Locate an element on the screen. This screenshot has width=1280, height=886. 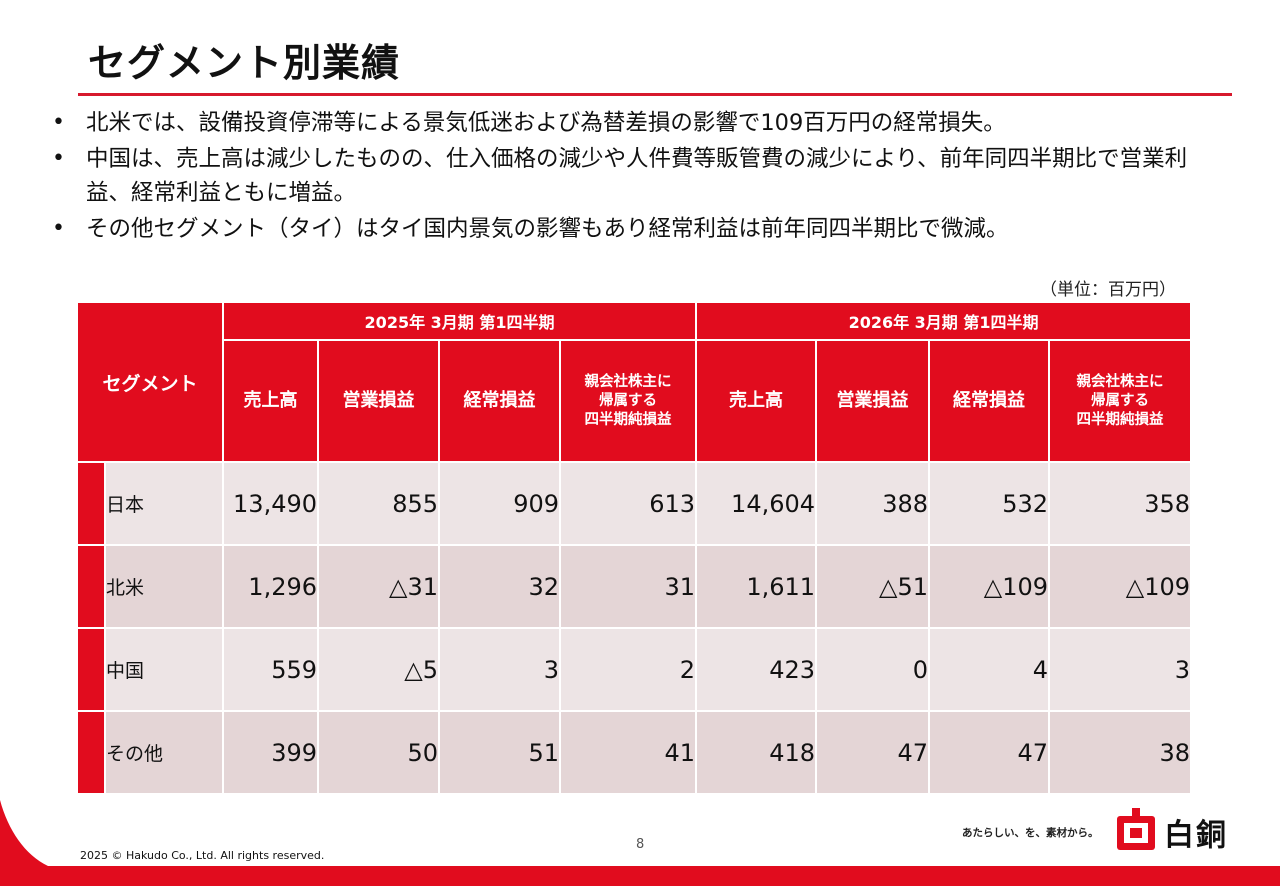
table-cell: 51 is located at coordinates (500, 752).